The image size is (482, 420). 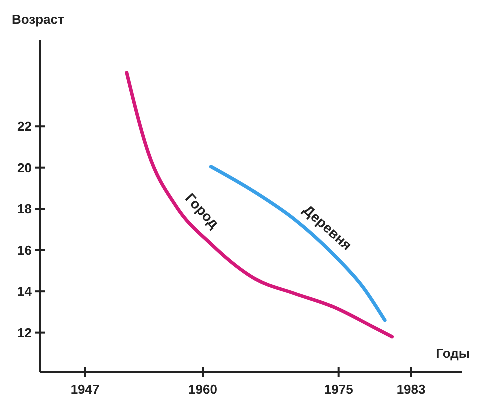 What do you see at coordinates (25, 209) in the screenshot?
I see `y-tick-label: 18` at bounding box center [25, 209].